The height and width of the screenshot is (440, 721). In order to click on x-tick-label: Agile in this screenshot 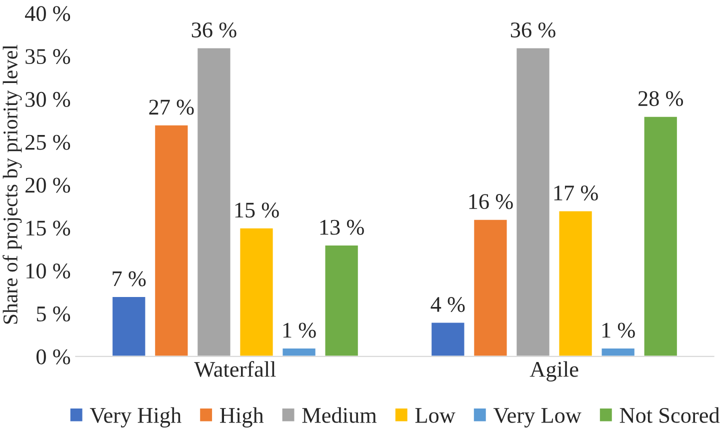, I will do `click(554, 371)`.